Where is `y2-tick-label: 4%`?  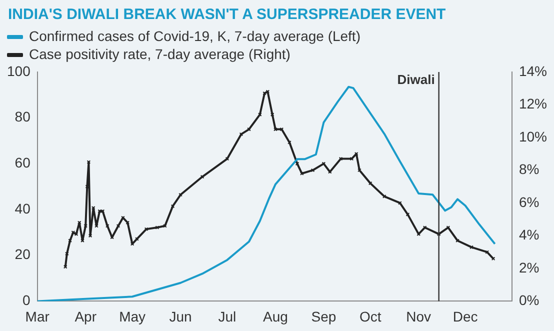 y2-tick-label: 4% is located at coordinates (529, 234).